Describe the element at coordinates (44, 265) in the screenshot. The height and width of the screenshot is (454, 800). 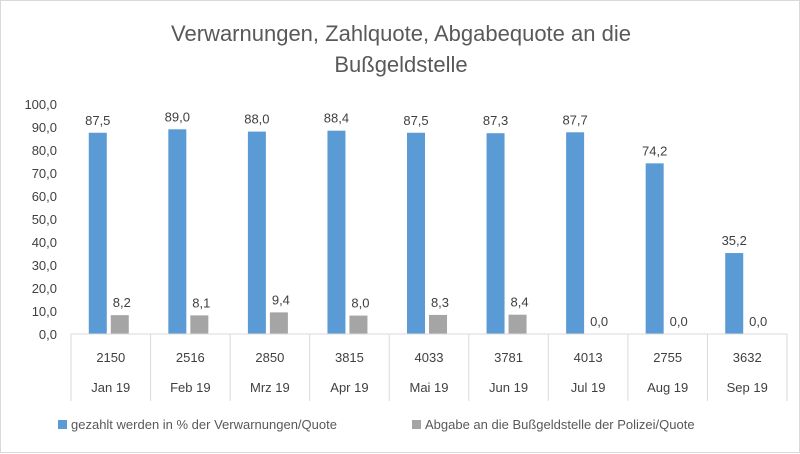
I see `y-tick-label: 30,0` at that location.